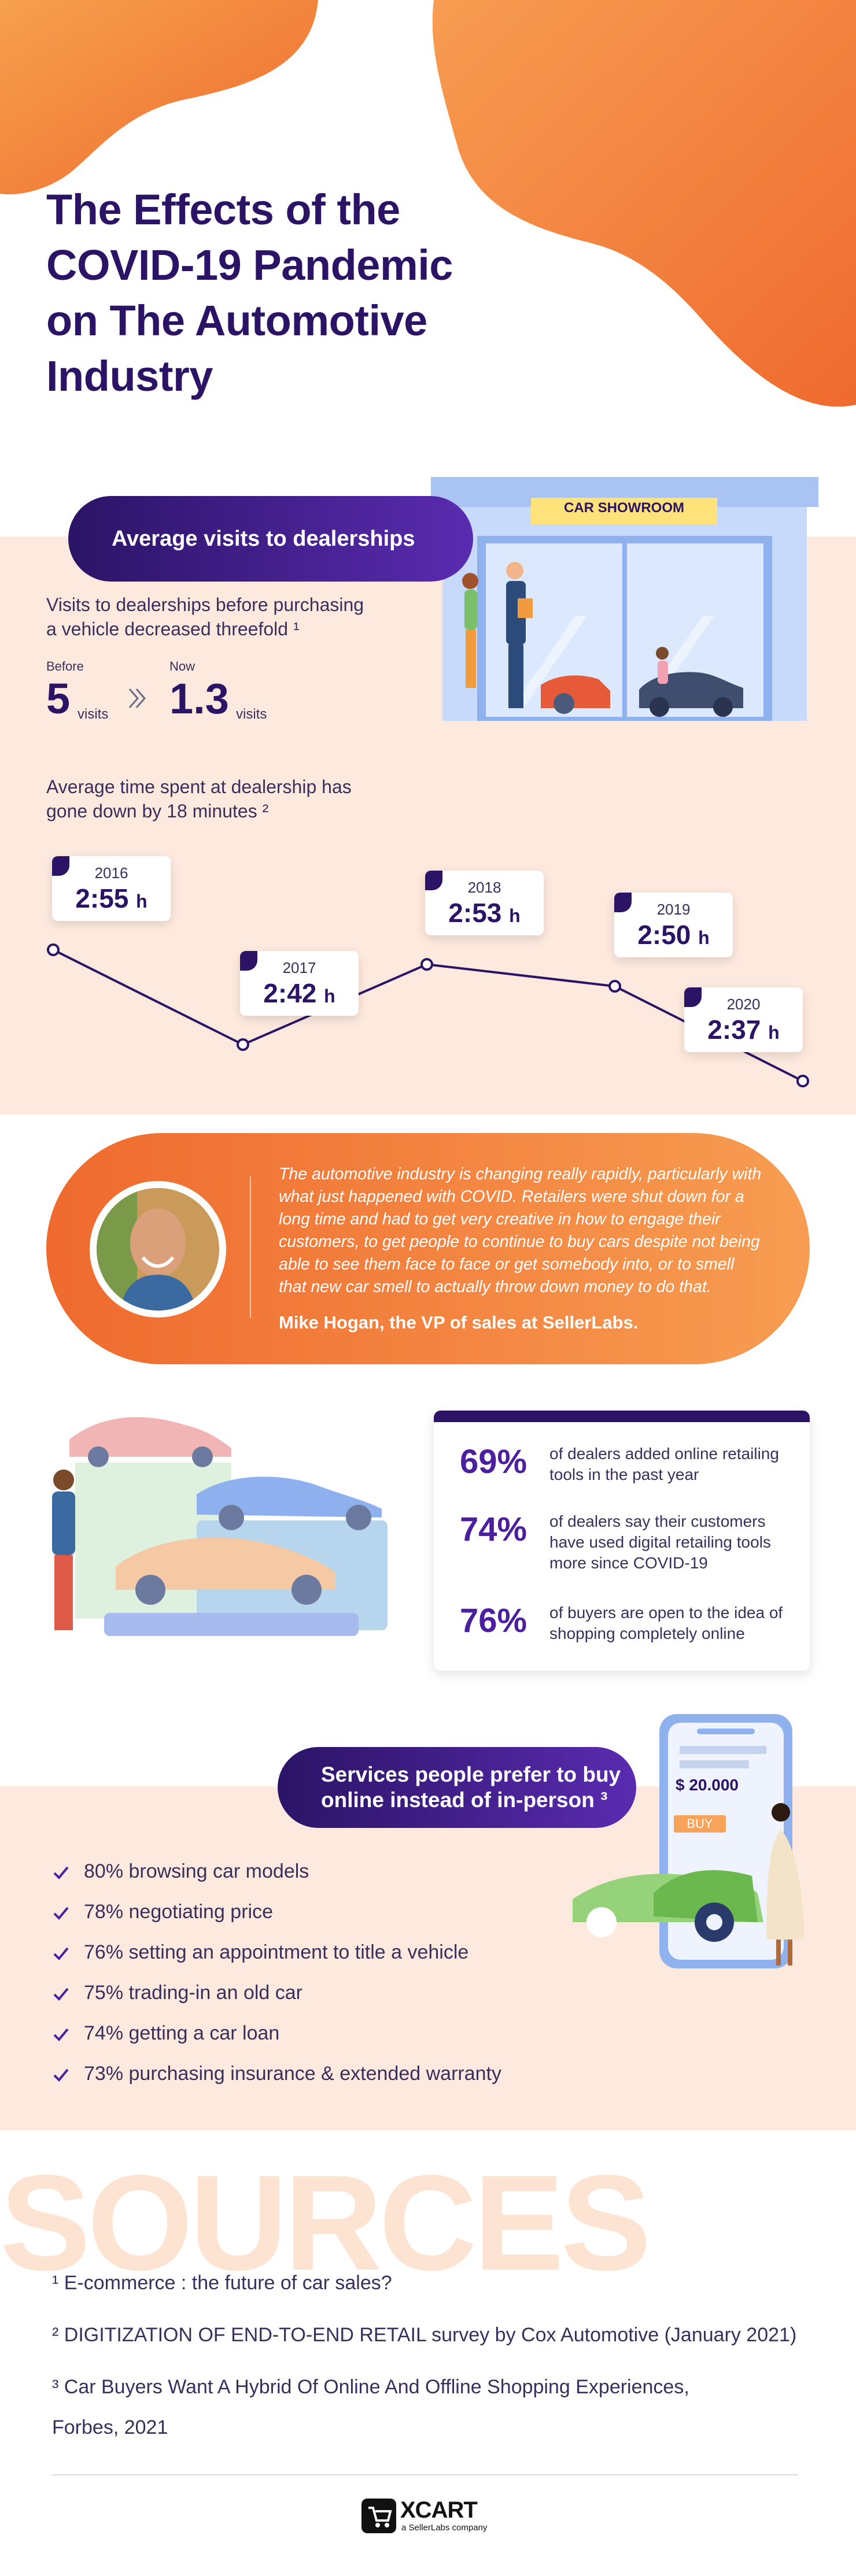 The image size is (856, 2576). I want to click on stats-card, so click(622, 1541).